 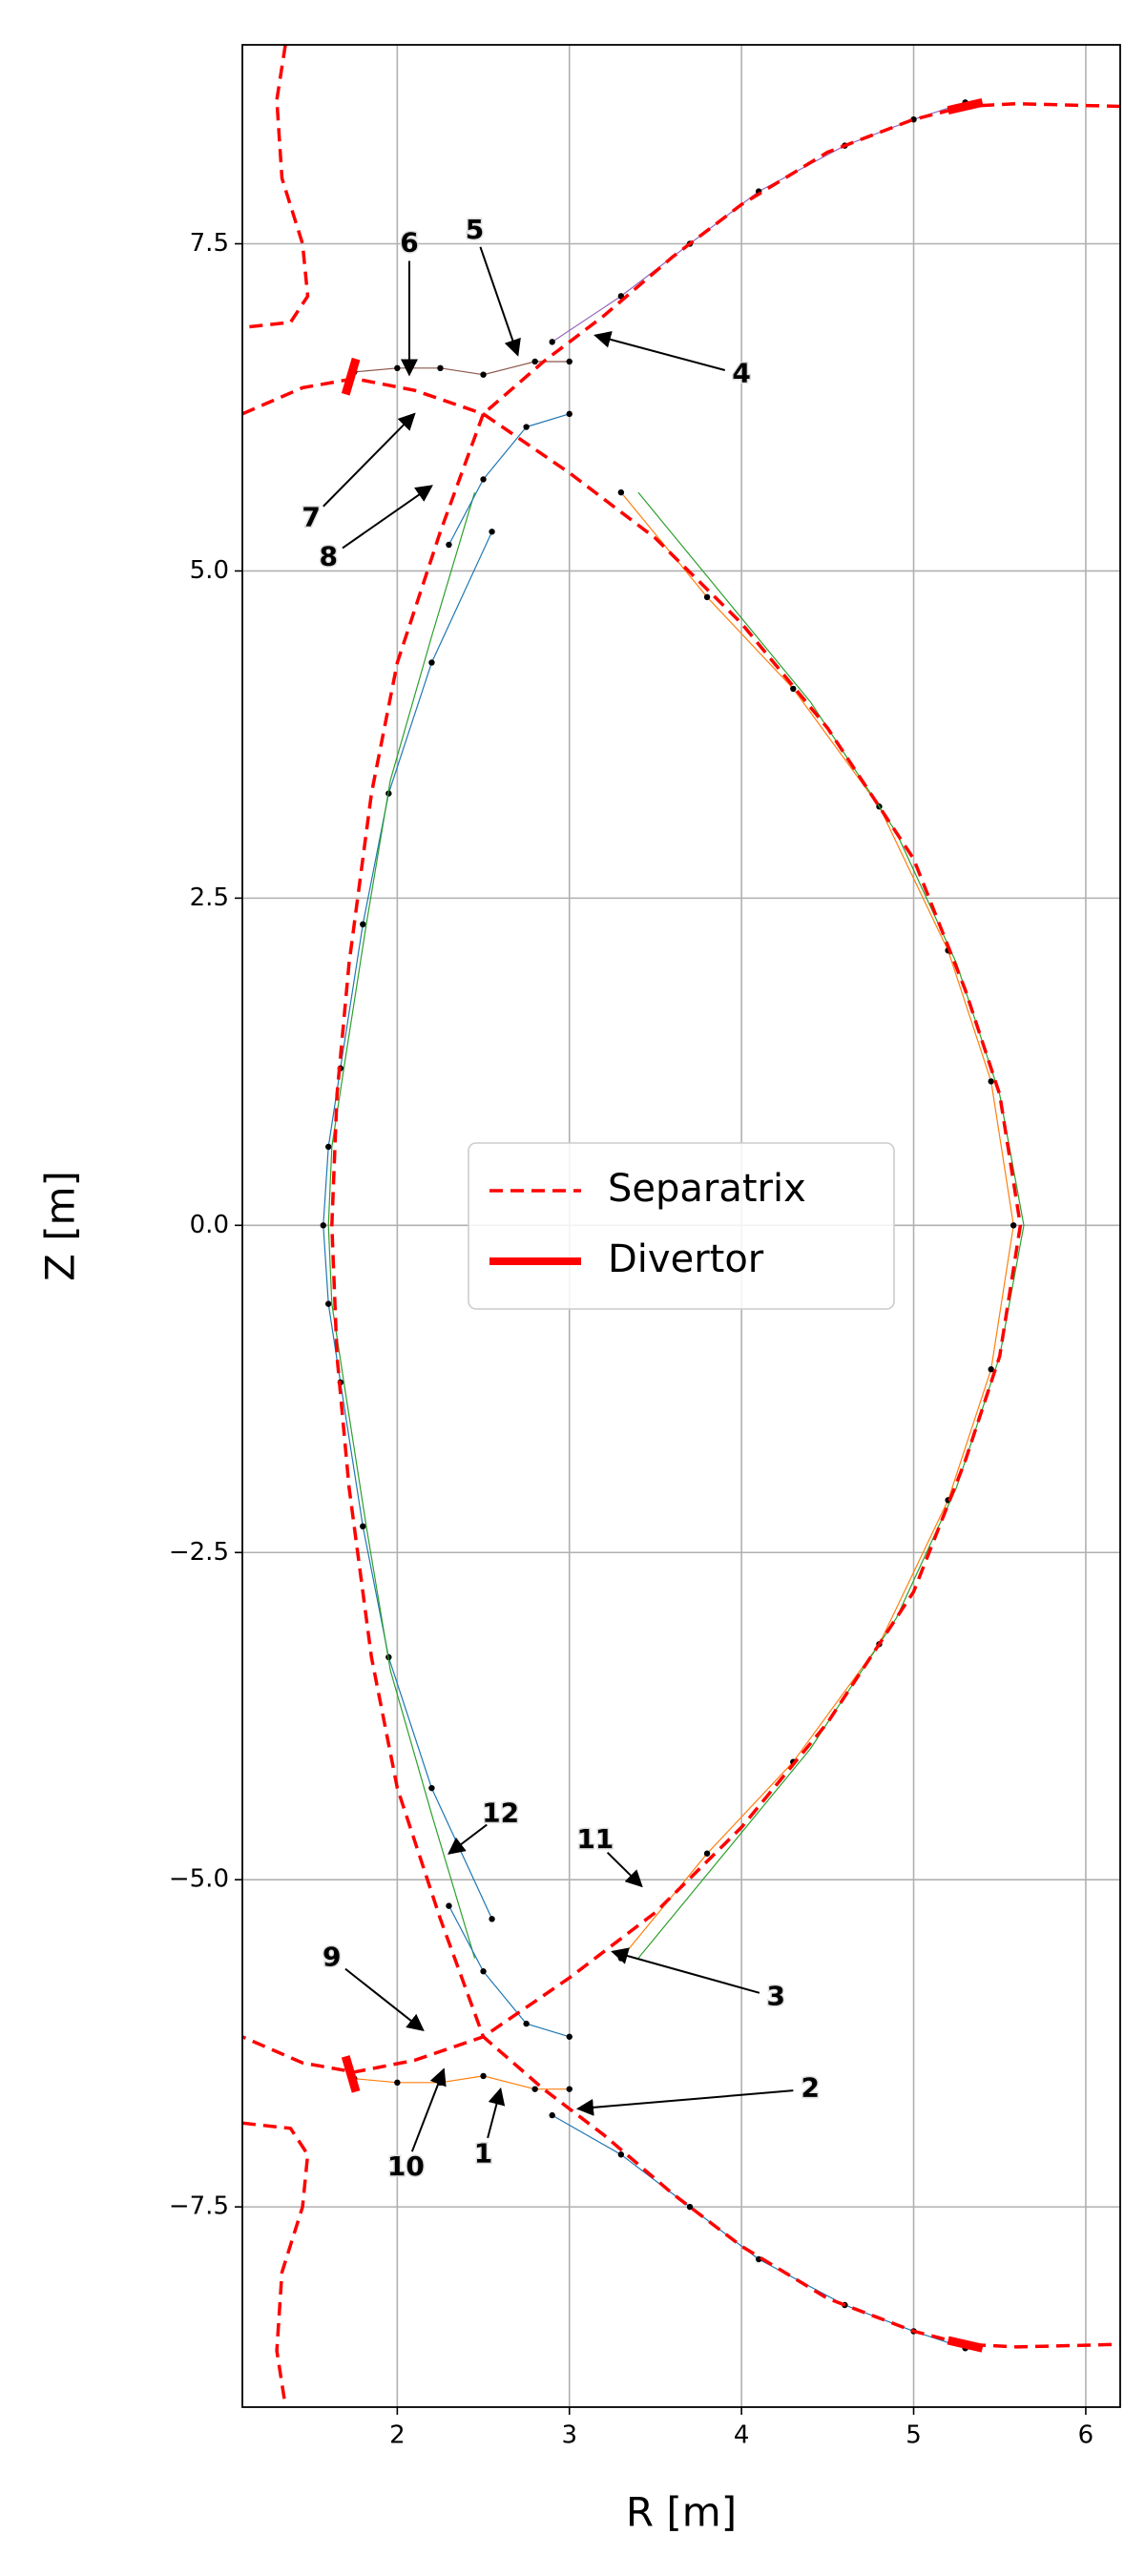 I want to click on legend-label: Separatrix, so click(x=707, y=1189).